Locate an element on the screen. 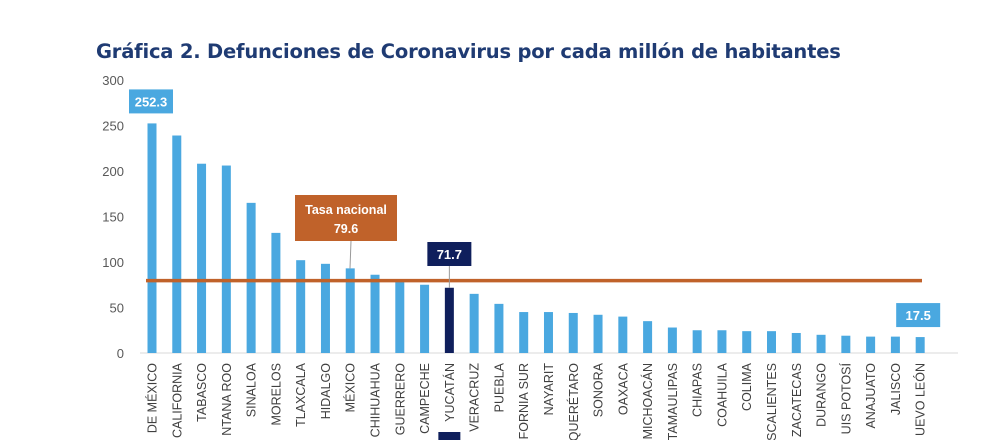 The width and height of the screenshot is (1005, 440). x-tick-label: SINALOA is located at coordinates (252, 389).